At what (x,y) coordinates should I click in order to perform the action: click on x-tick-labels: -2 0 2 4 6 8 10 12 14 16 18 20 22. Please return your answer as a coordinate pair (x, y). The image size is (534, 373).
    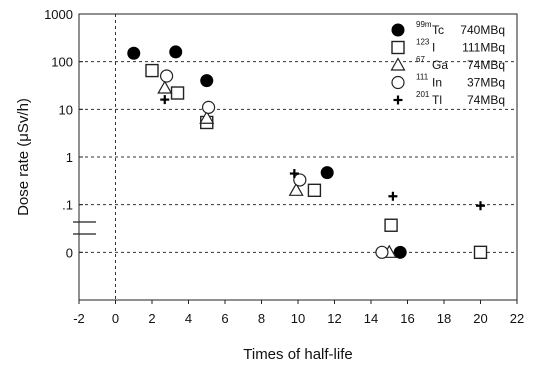
    Looking at the image, I should click on (298, 313).